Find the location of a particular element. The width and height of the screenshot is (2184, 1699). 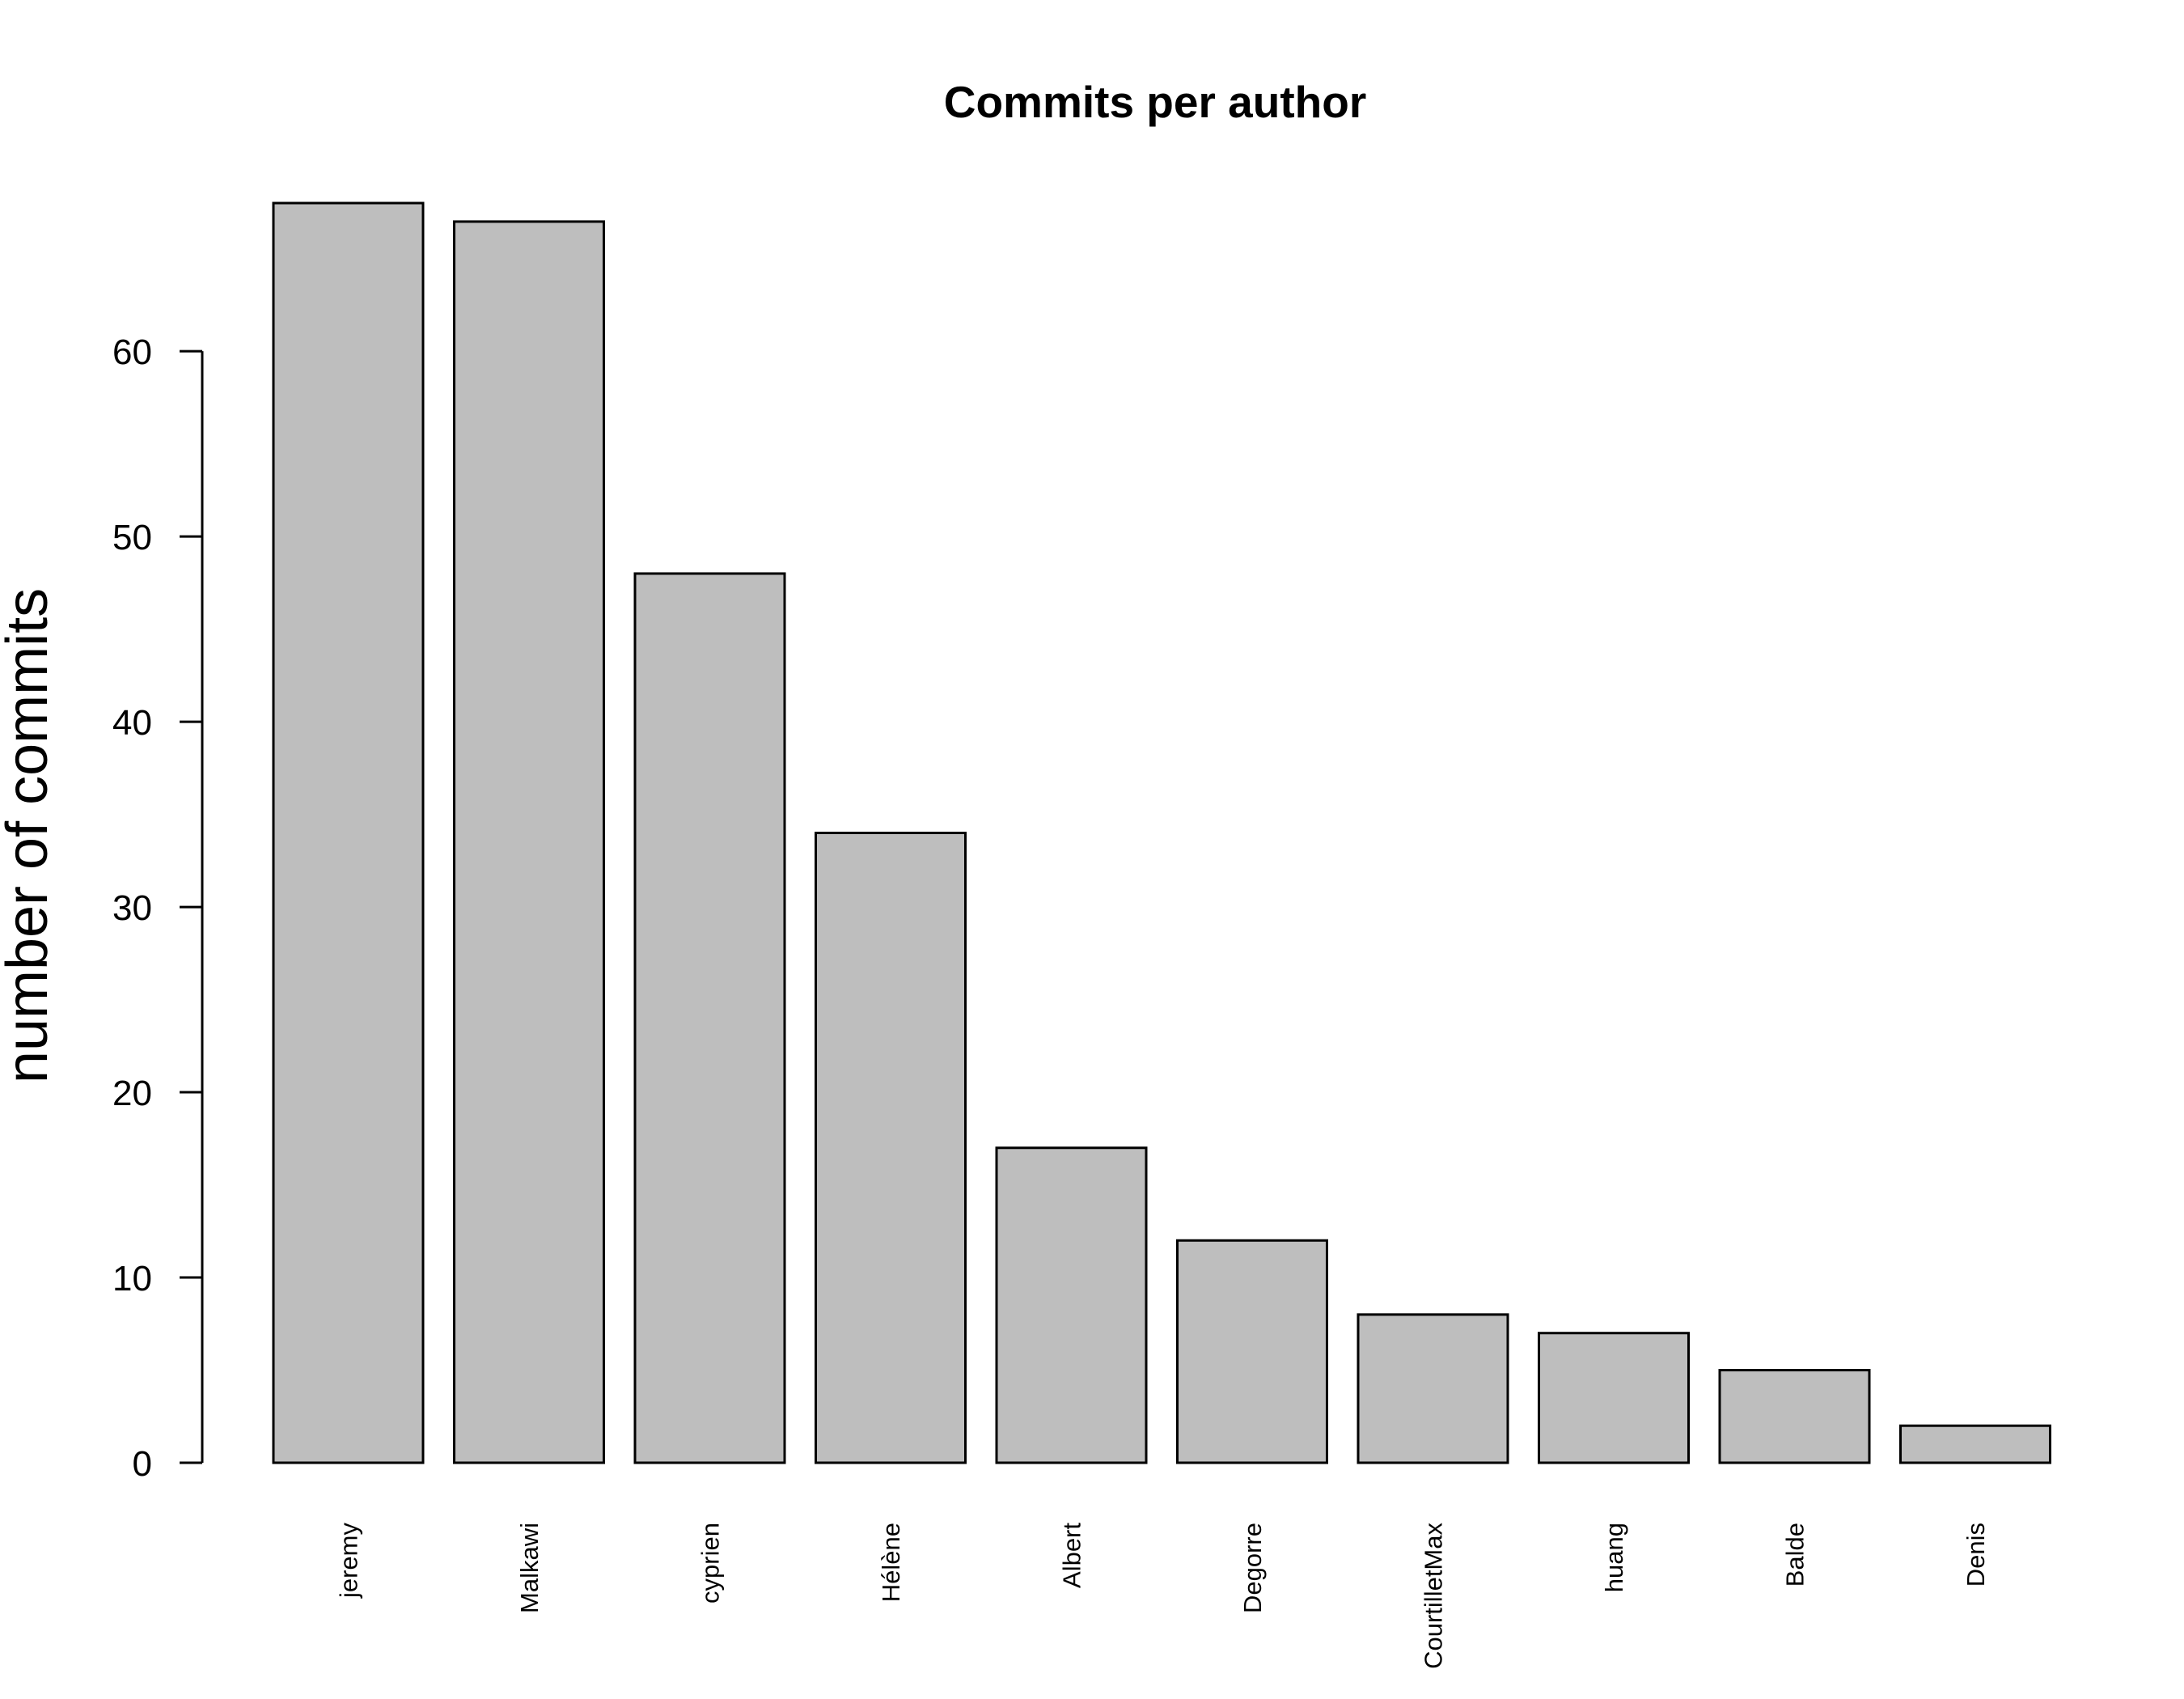

bar-Degorre is located at coordinates (1252, 1351).